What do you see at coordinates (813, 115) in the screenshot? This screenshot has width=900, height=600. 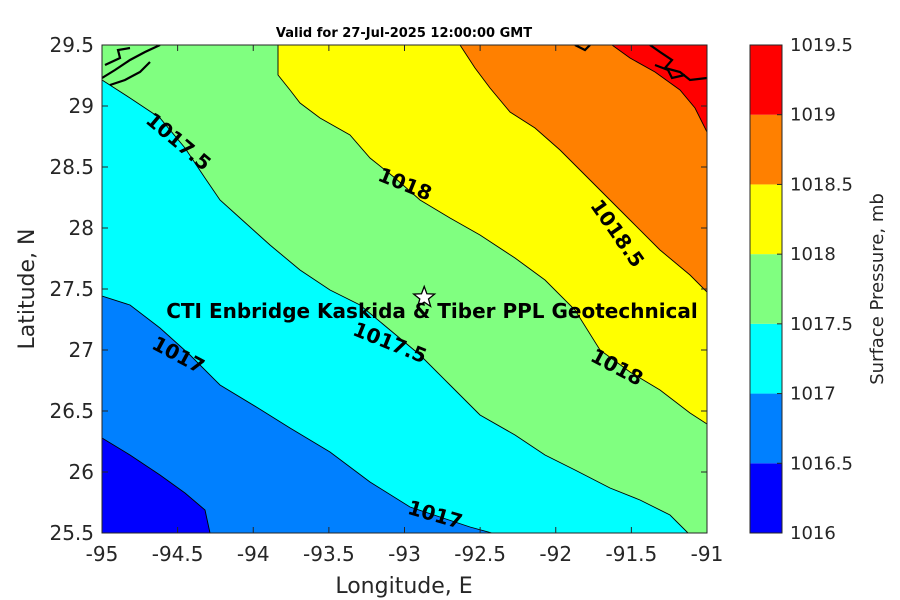 I see `colorbar-tick-label: 1019` at bounding box center [813, 115].